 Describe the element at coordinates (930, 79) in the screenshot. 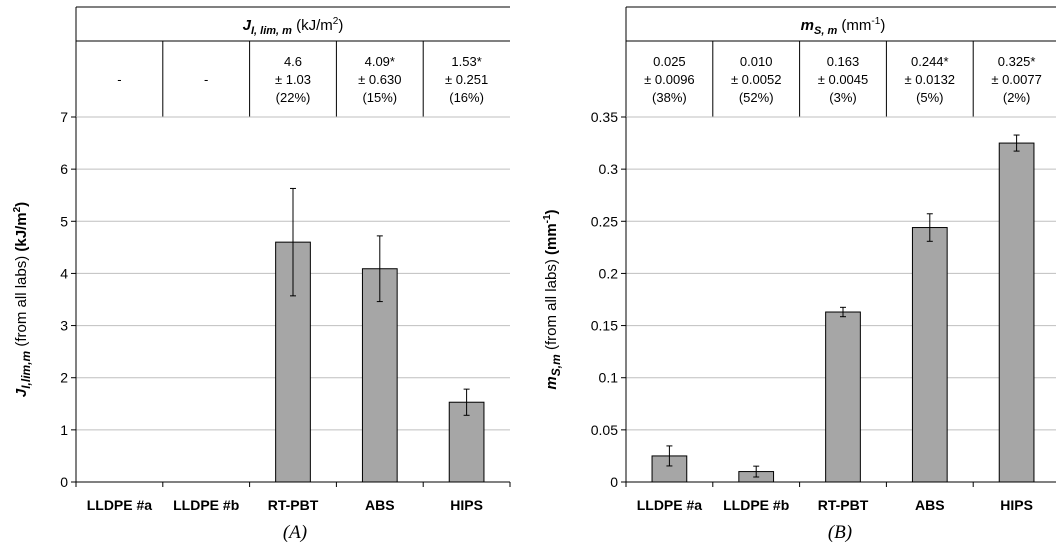

I see `table-cell: ± 0.0132` at that location.